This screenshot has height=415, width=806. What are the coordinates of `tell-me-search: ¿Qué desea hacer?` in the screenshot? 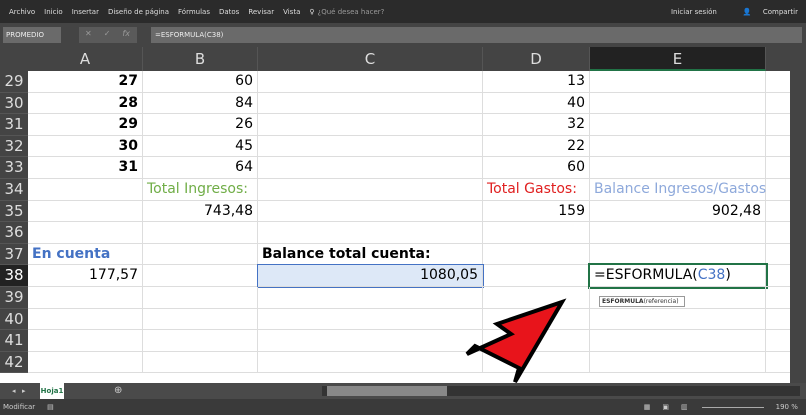 It's located at (351, 11).